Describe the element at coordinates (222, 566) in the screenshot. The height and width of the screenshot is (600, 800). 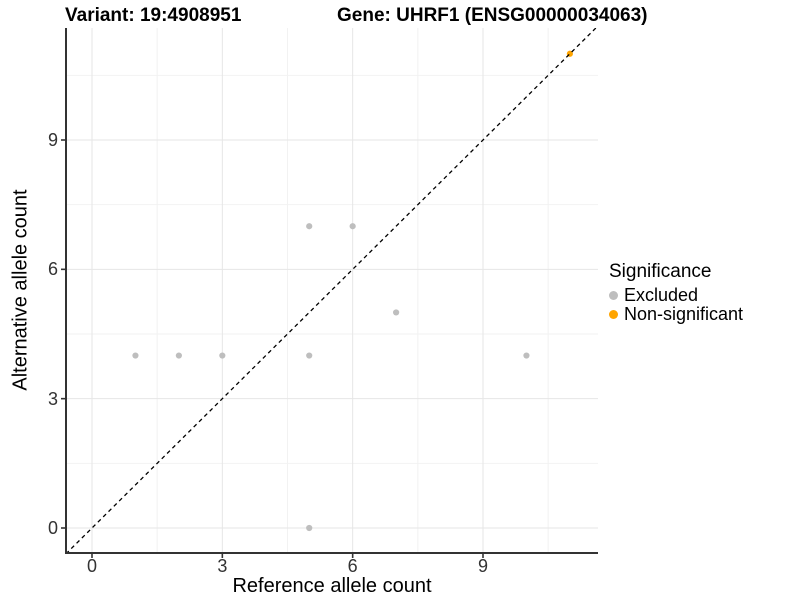
I see `x-tick-label: 3` at that location.